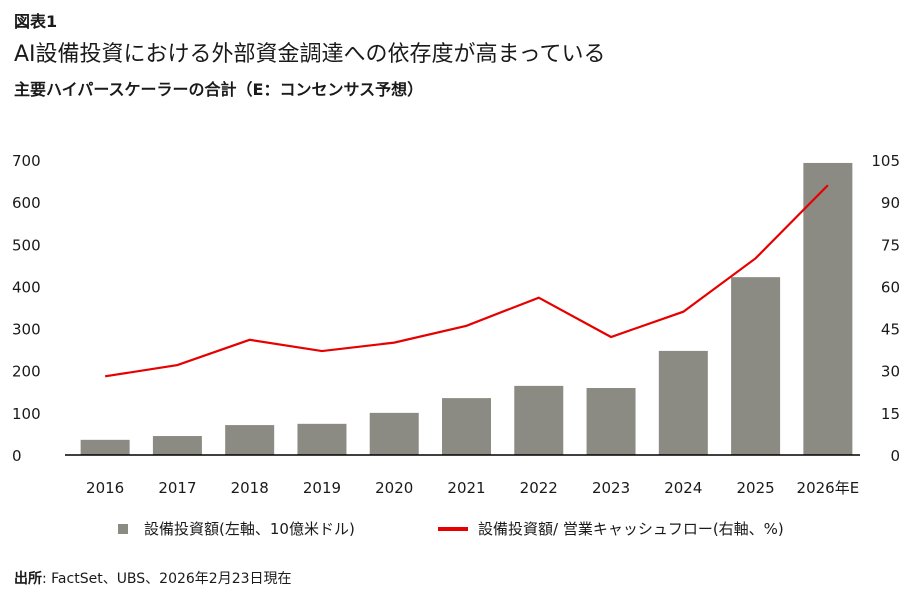  I want to click on left-axis-tick-label: 100, so click(26, 414).